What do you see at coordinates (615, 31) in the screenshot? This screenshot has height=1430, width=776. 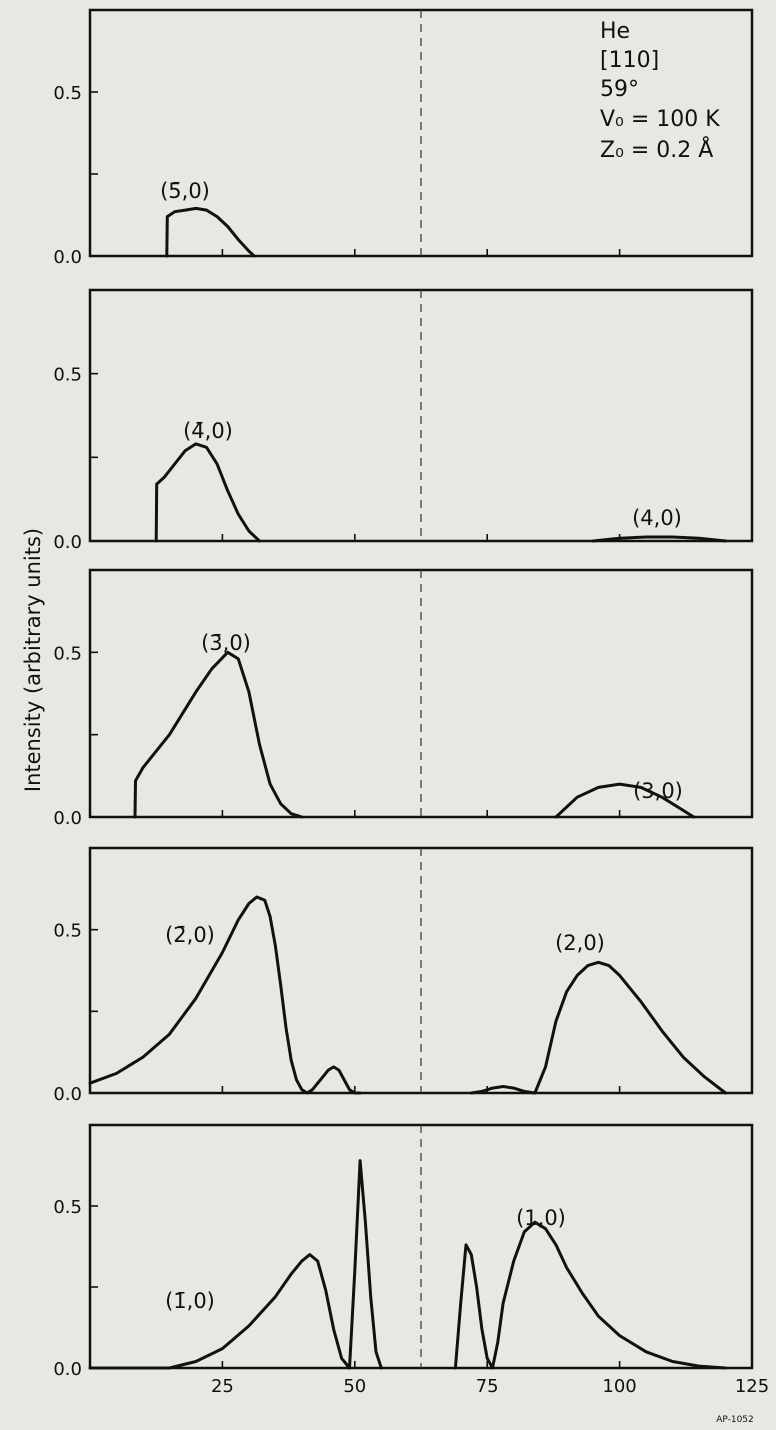 I see `annotation-line-gas: He` at bounding box center [615, 31].